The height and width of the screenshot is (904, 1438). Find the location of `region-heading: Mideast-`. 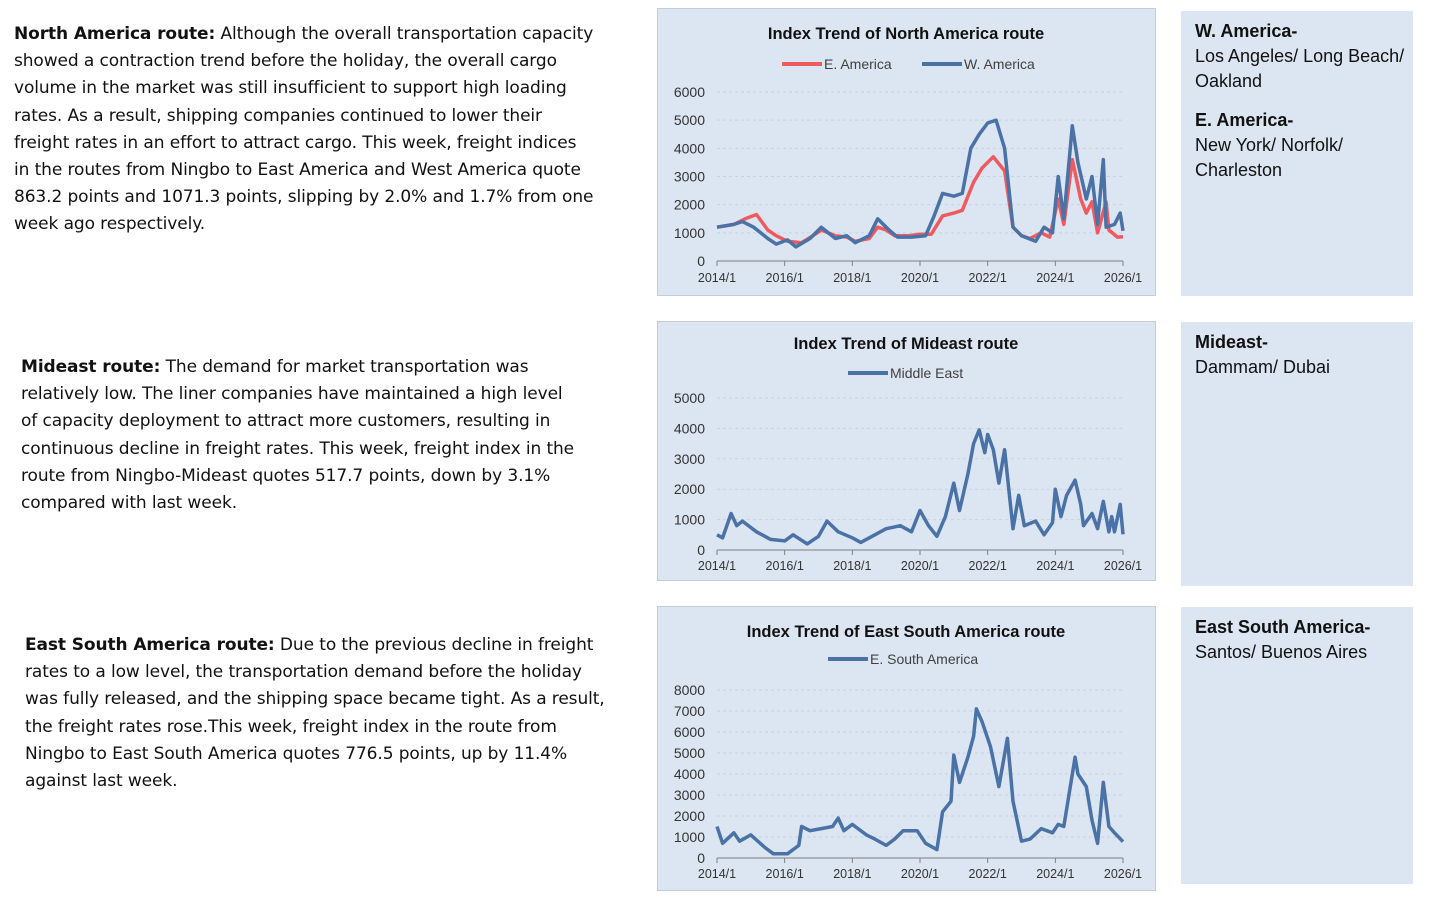

region-heading: Mideast- is located at coordinates (1232, 342).